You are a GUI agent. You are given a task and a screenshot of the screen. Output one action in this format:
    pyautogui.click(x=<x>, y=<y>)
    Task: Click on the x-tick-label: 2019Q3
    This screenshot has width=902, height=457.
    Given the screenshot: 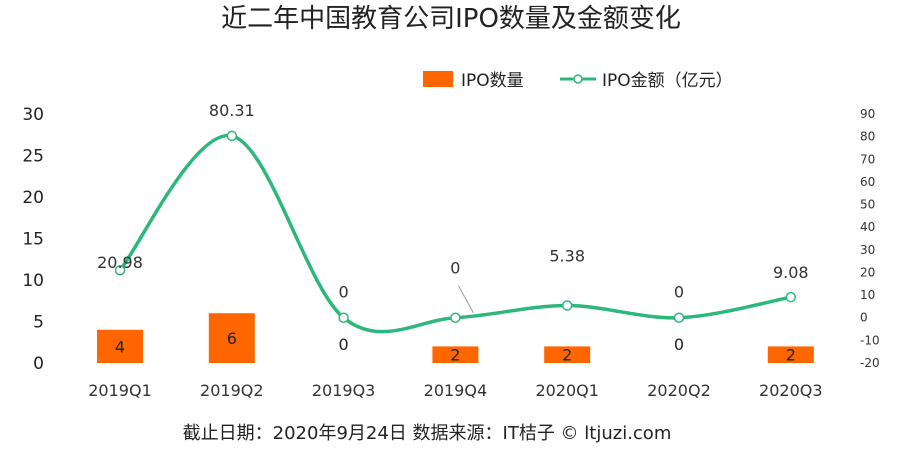 What is the action you would take?
    pyautogui.click(x=344, y=390)
    